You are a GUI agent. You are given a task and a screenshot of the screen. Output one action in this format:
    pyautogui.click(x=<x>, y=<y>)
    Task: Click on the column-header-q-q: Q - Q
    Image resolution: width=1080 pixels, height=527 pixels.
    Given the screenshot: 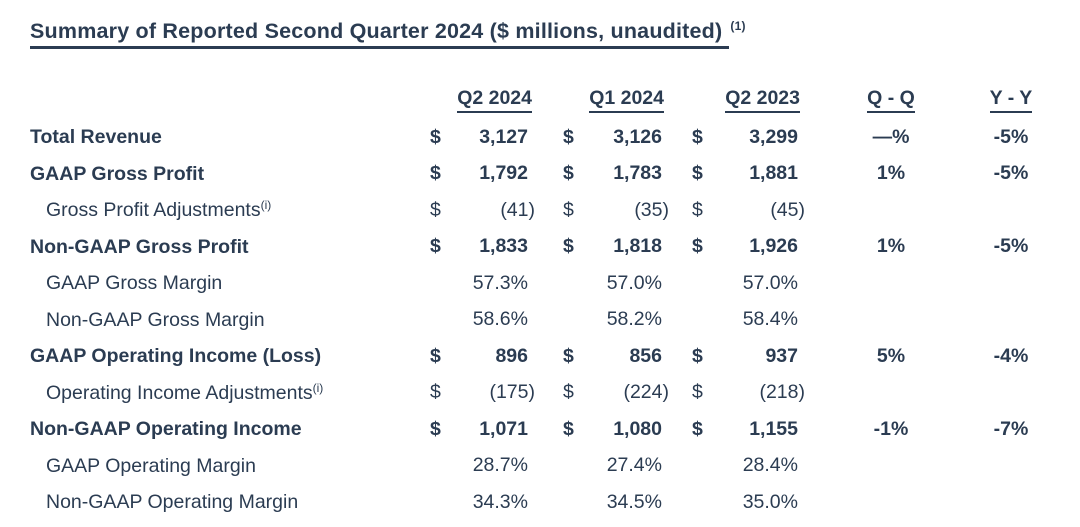 What is the action you would take?
    pyautogui.click(x=891, y=100)
    